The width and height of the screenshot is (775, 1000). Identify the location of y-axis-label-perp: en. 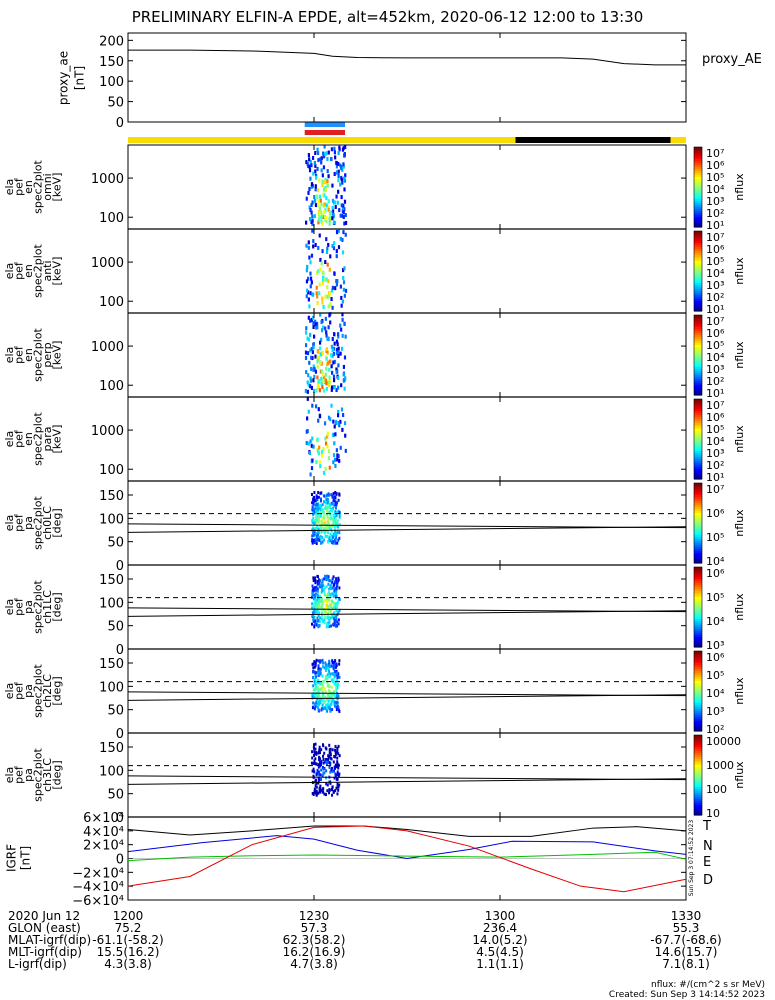
(28, 355).